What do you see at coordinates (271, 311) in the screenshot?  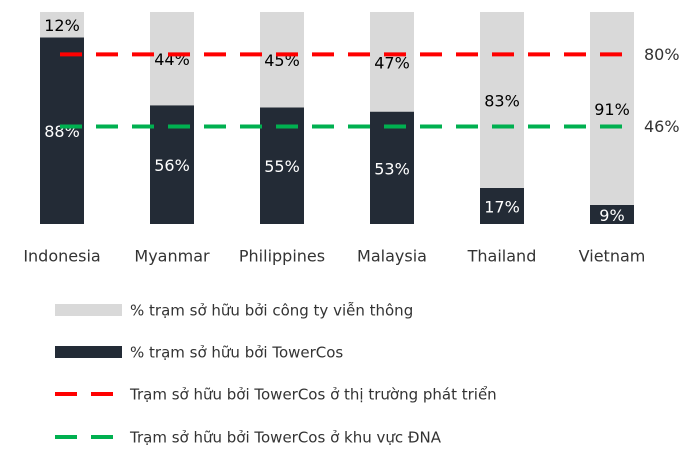 I see `legend-label: % trạm sở hữu bởi công ty viễn thông` at bounding box center [271, 311].